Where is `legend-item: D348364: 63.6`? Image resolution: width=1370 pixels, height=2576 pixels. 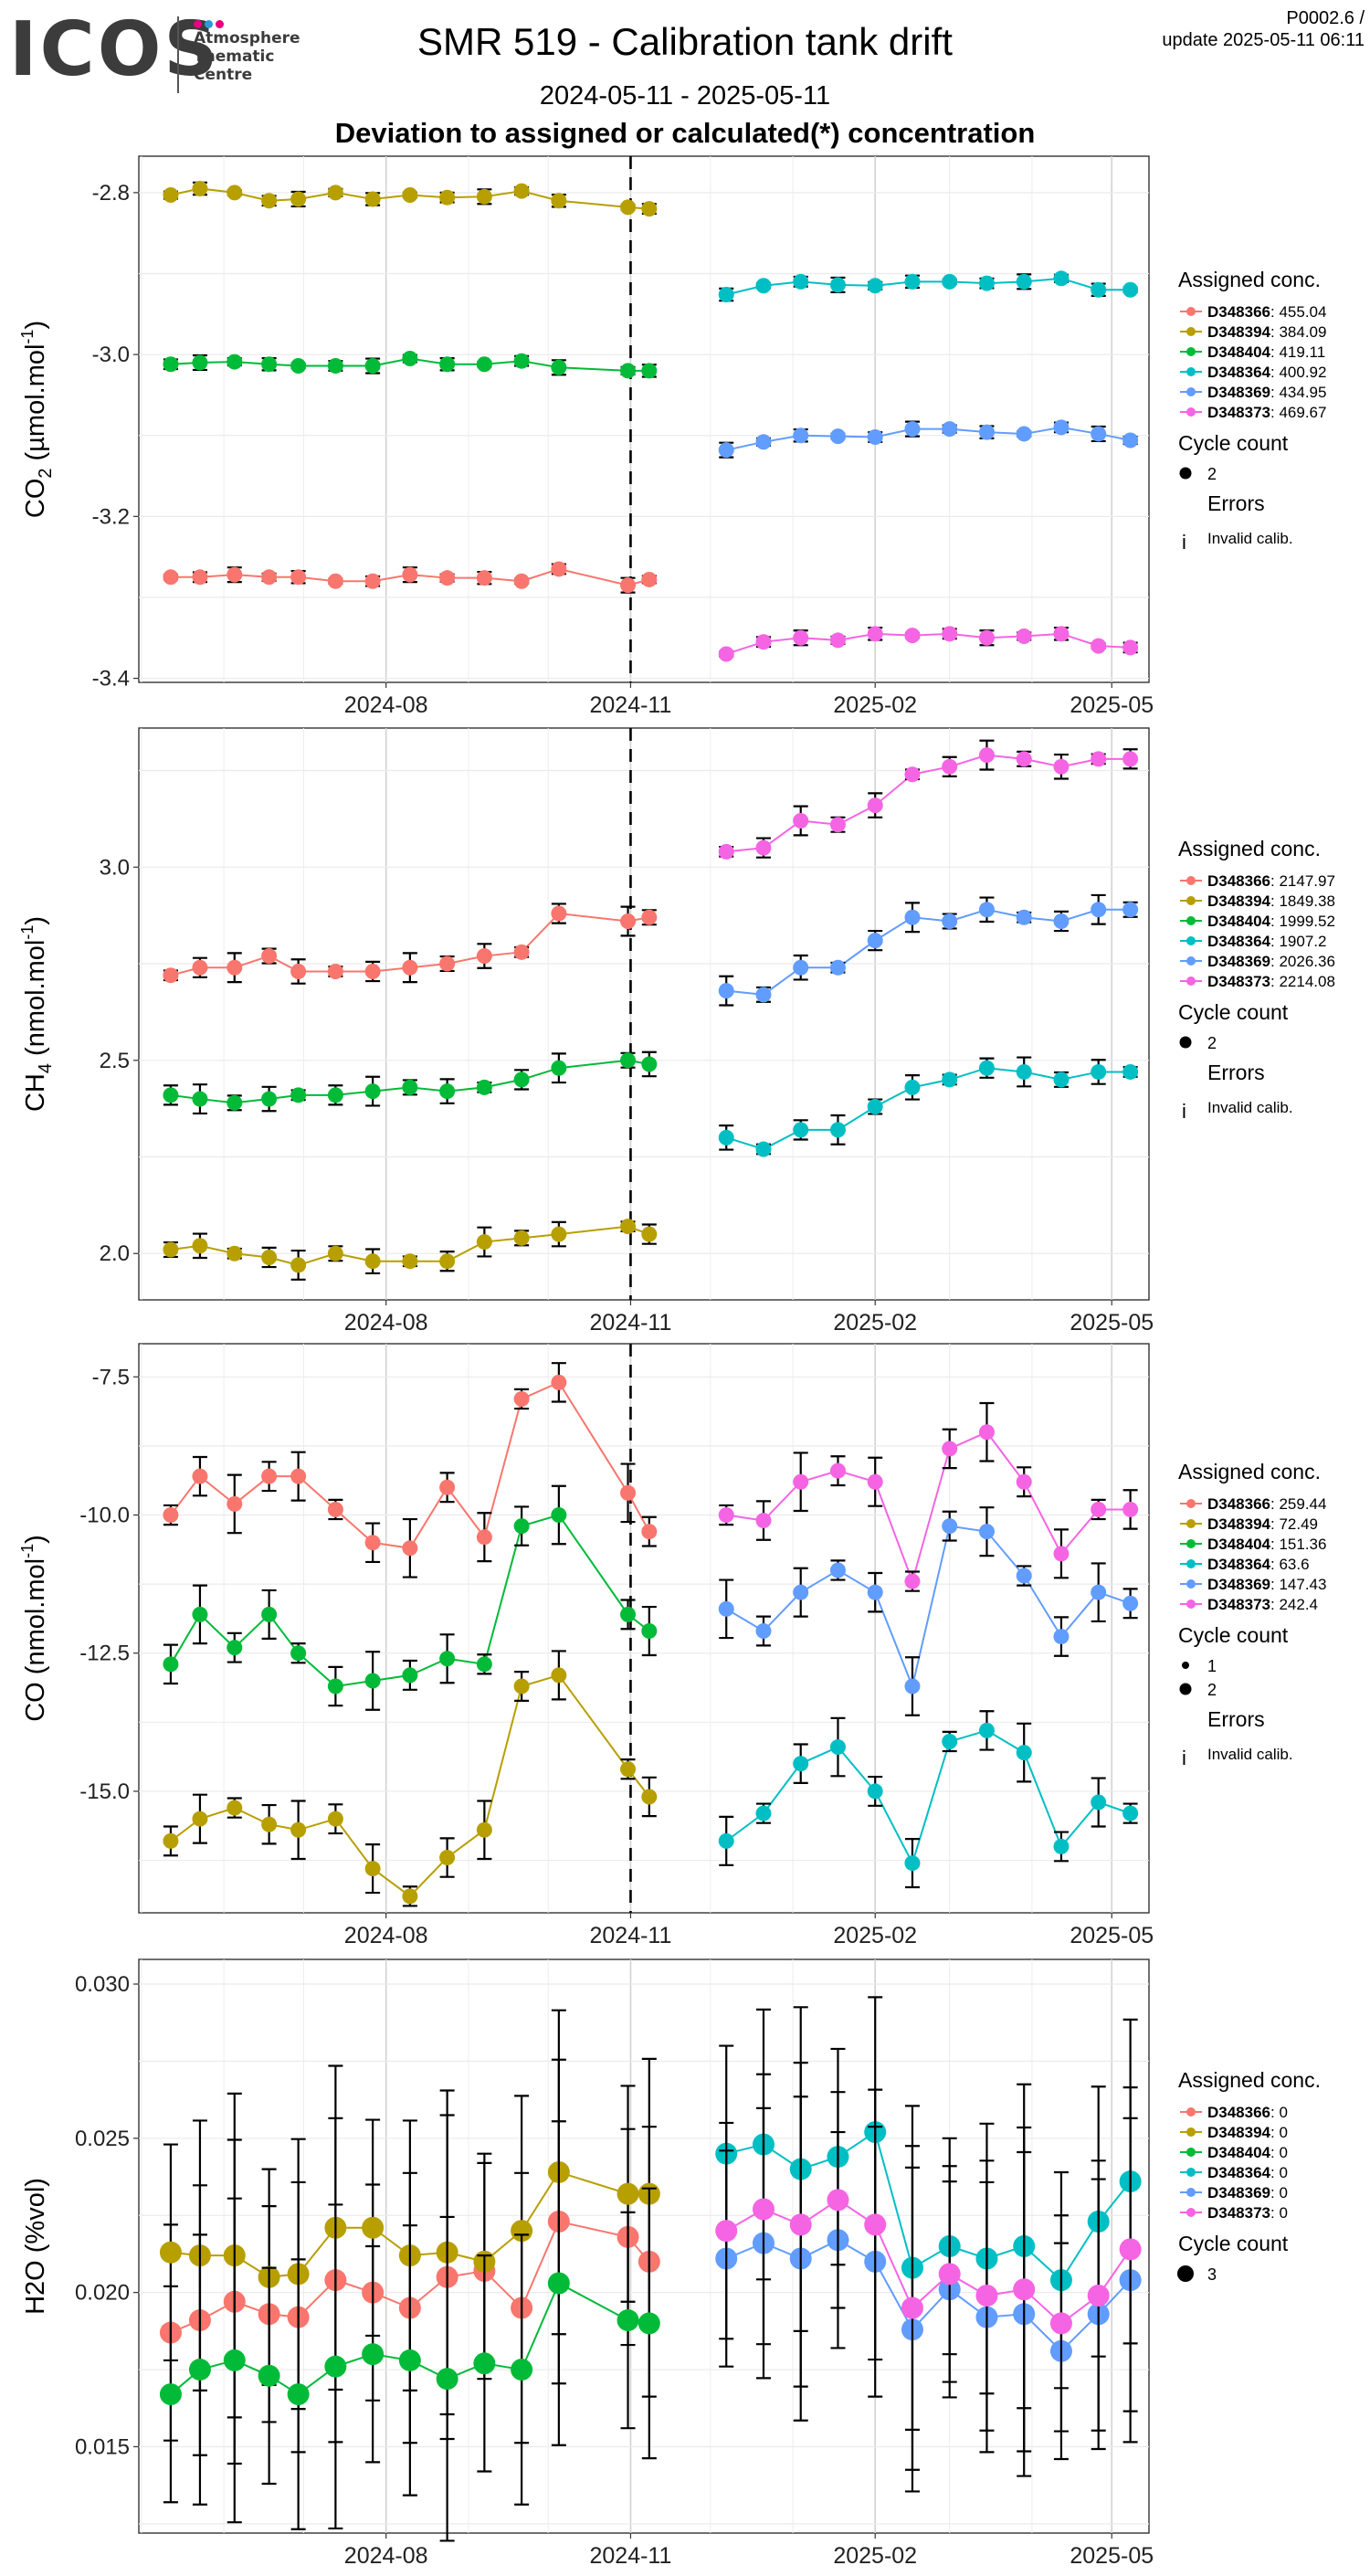
legend-item: D348364: 63.6 is located at coordinates (1258, 1564).